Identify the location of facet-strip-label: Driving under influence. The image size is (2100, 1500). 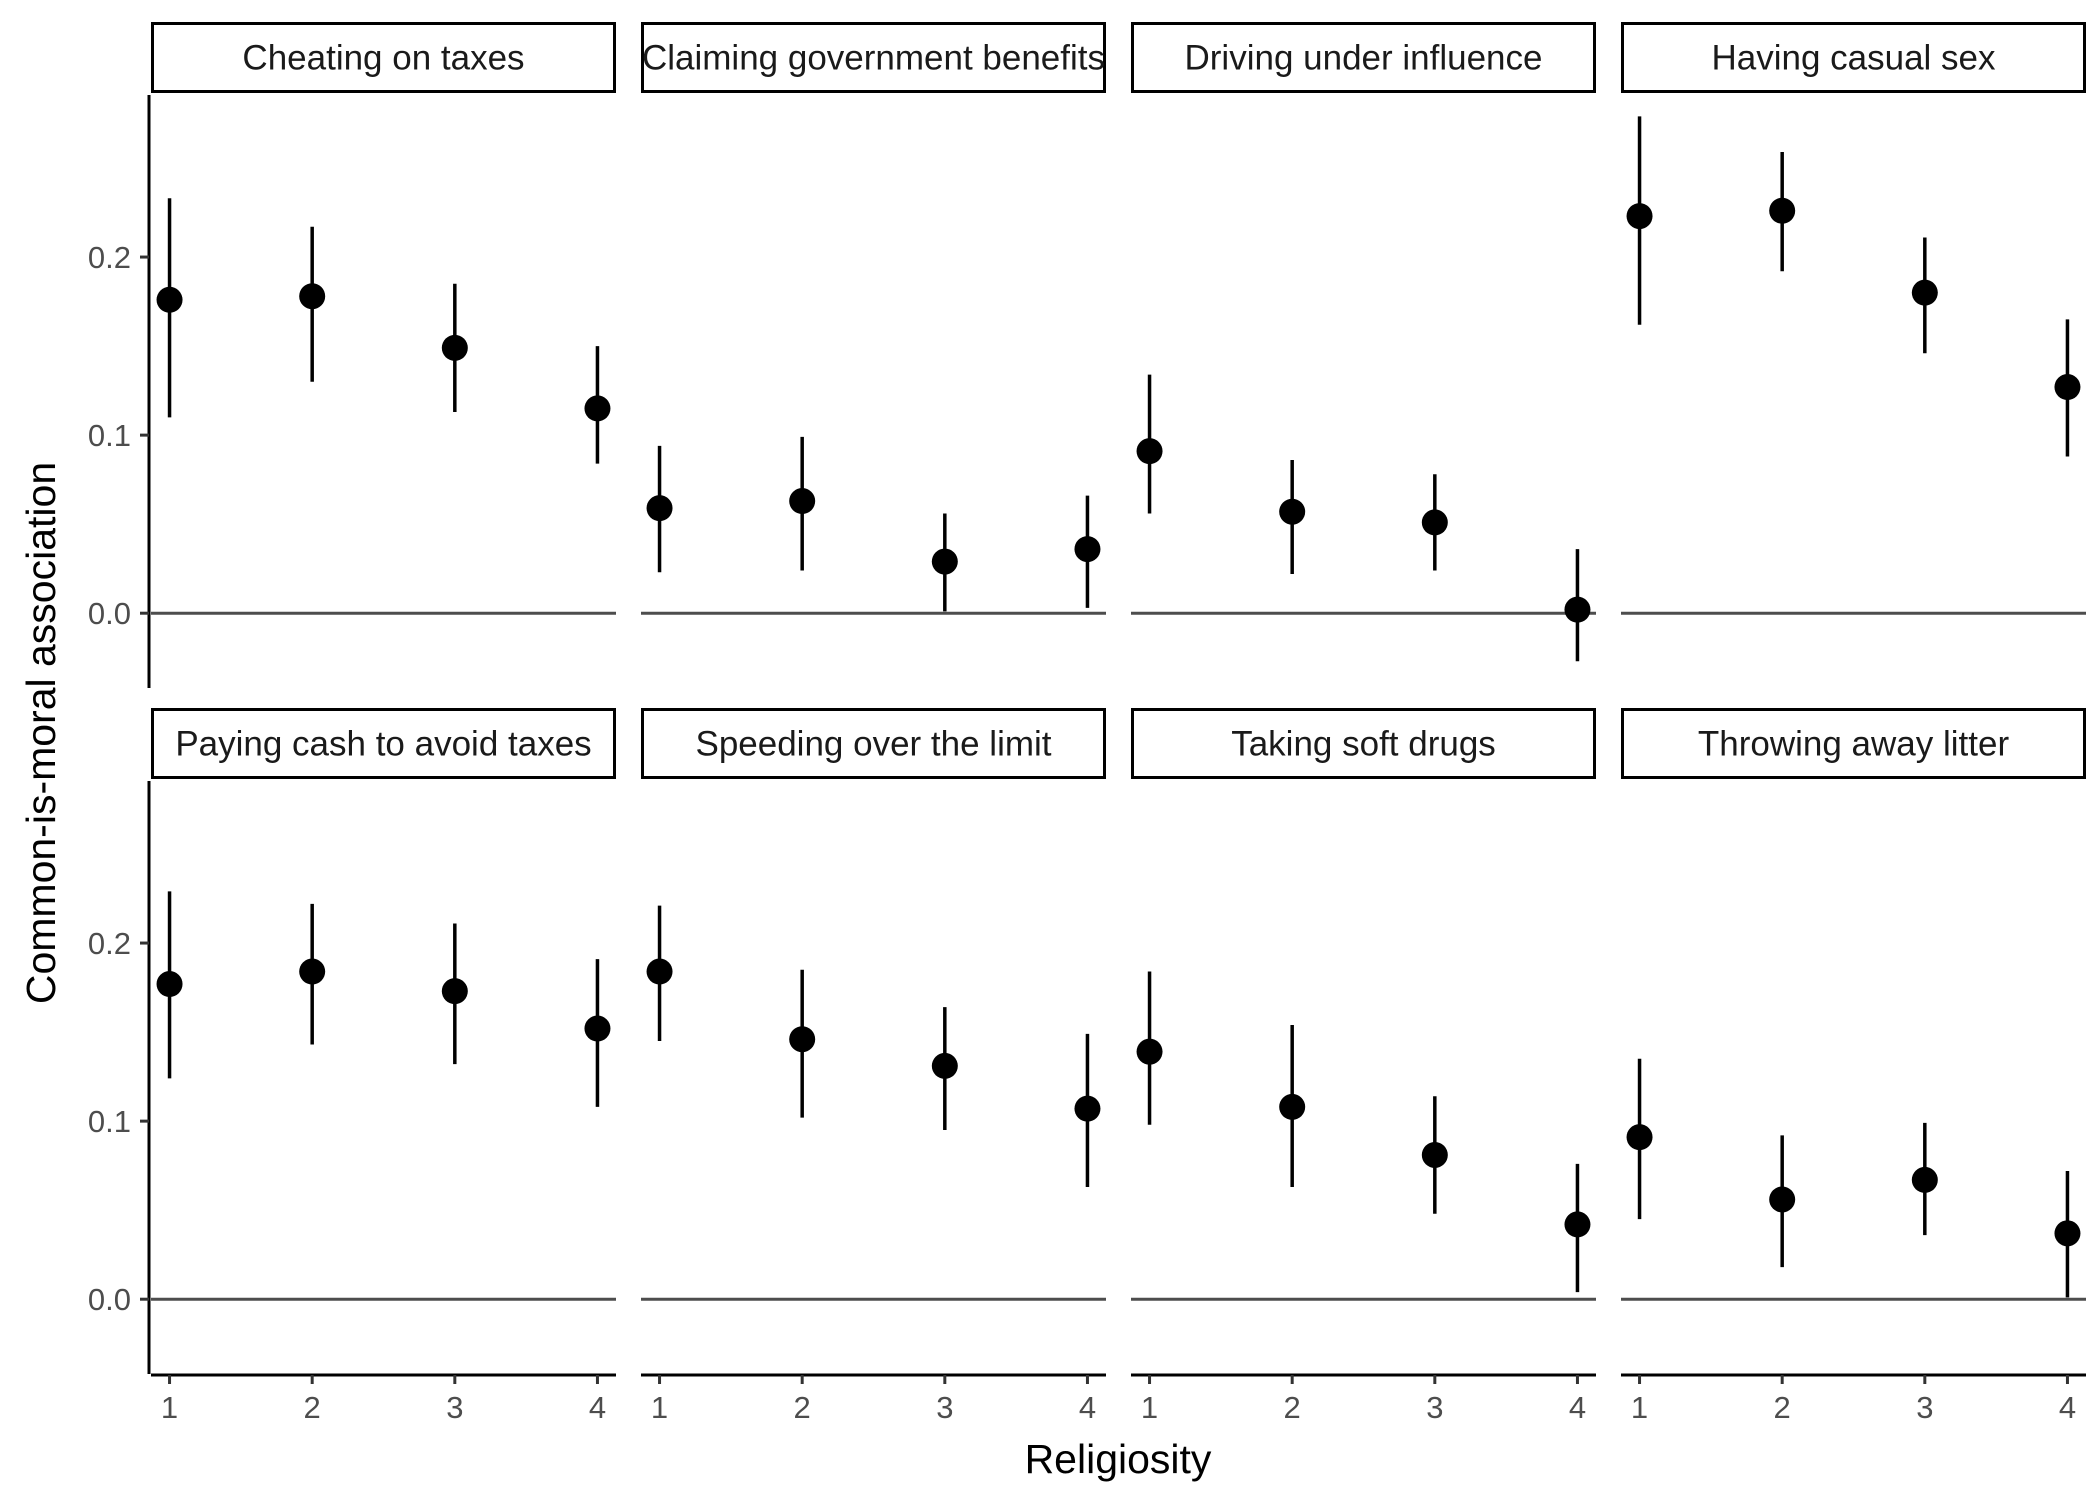
(1364, 58).